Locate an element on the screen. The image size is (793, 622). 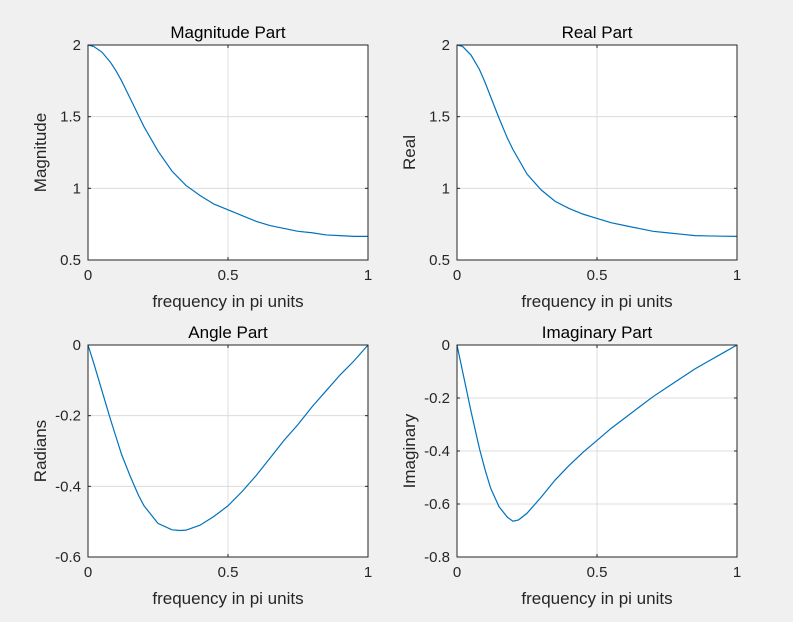
y-tick-label: -0.8 is located at coordinates (437, 557).